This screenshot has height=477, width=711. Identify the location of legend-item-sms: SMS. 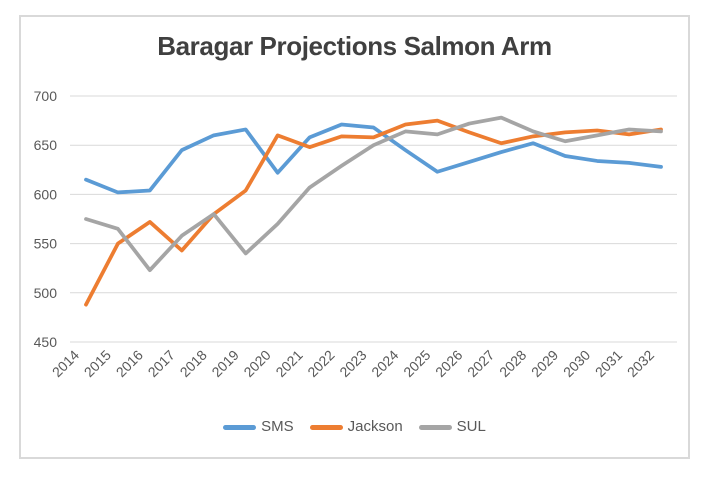
(258, 427).